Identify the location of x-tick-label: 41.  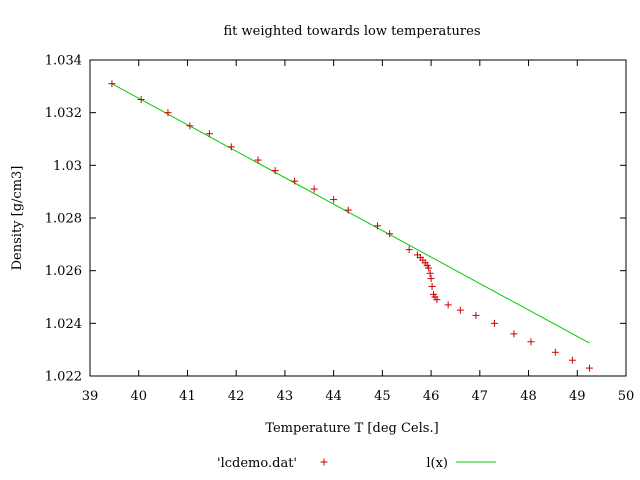
(187, 396).